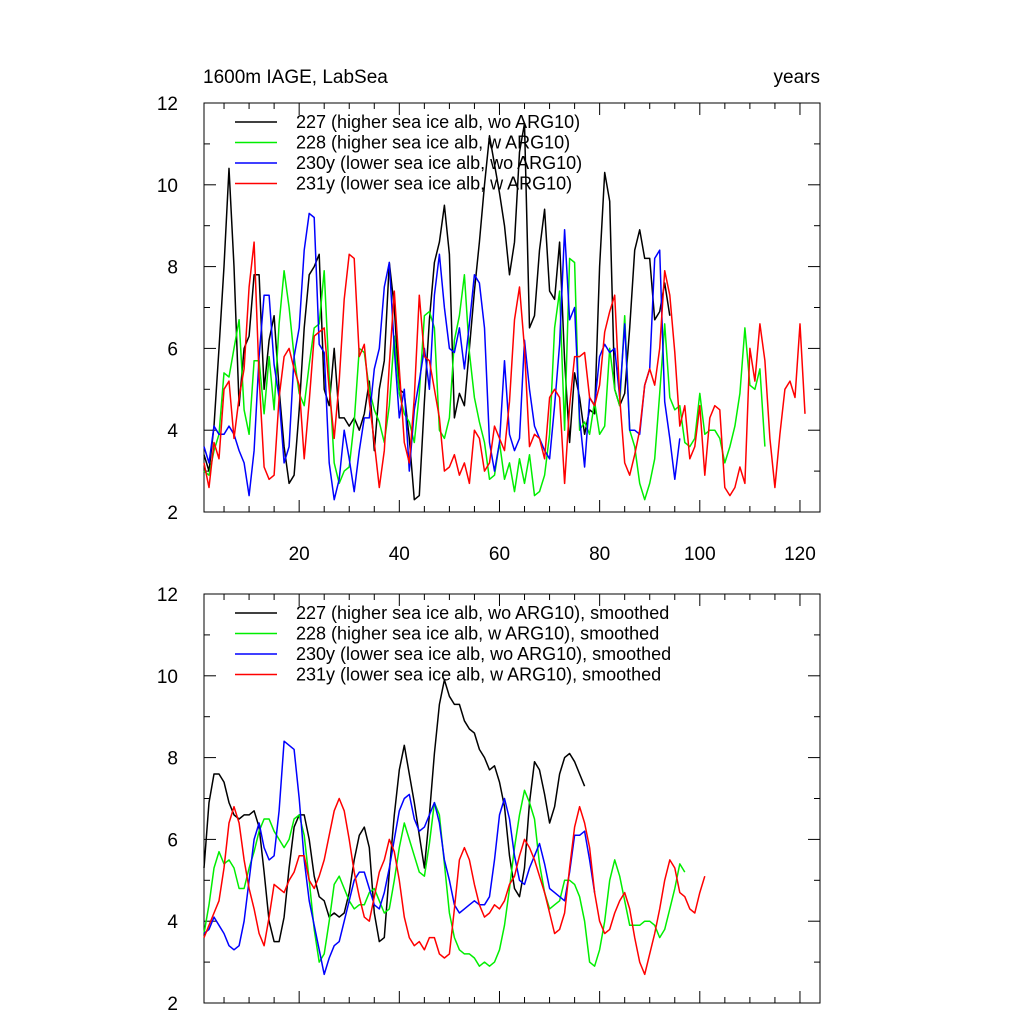 This screenshot has height=1024, width=1024. I want to click on x-tick-label: 80, so click(599, 554).